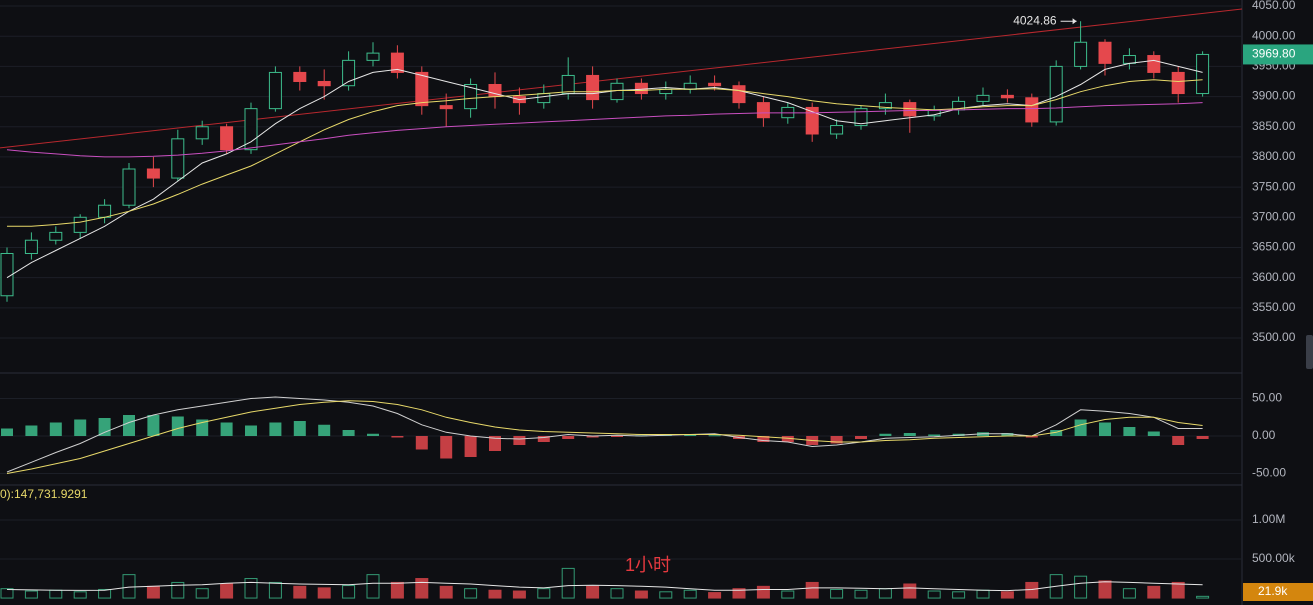 The height and width of the screenshot is (605, 1313). What do you see at coordinates (1074, 21) in the screenshot?
I see `high-arrow-head` at bounding box center [1074, 21].